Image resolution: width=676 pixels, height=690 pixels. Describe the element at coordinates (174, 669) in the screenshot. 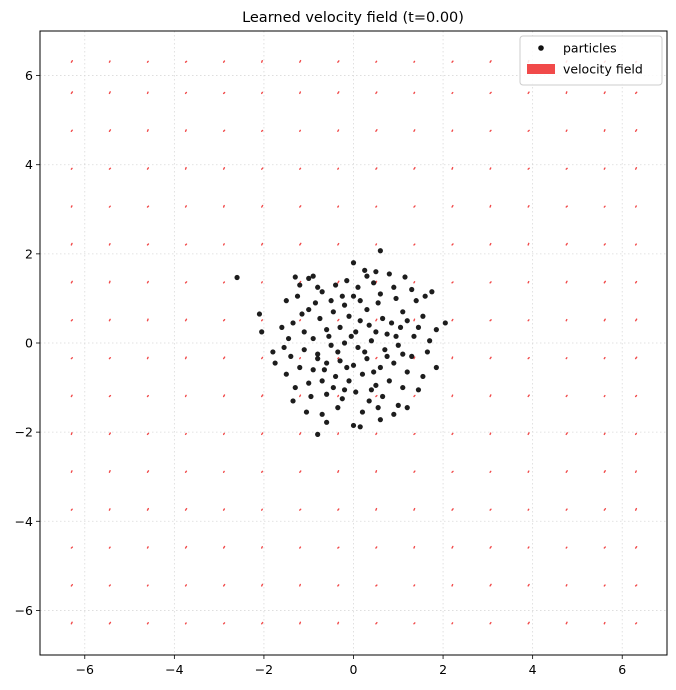

I see `x-tick-label: −4` at that location.